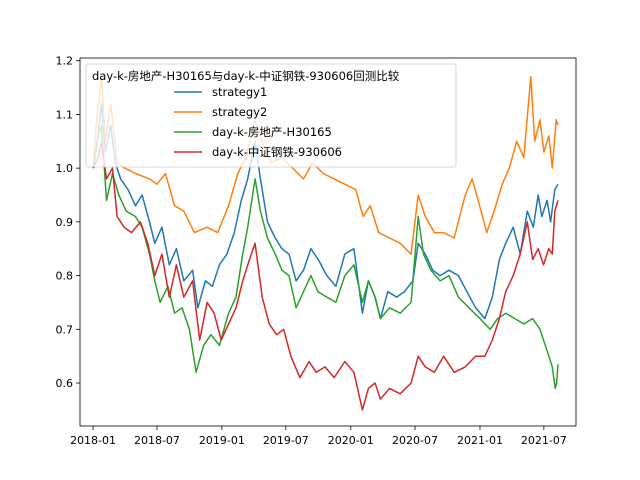 The width and height of the screenshot is (640, 480). I want to click on x-tick-label: 2020-01, so click(351, 440).